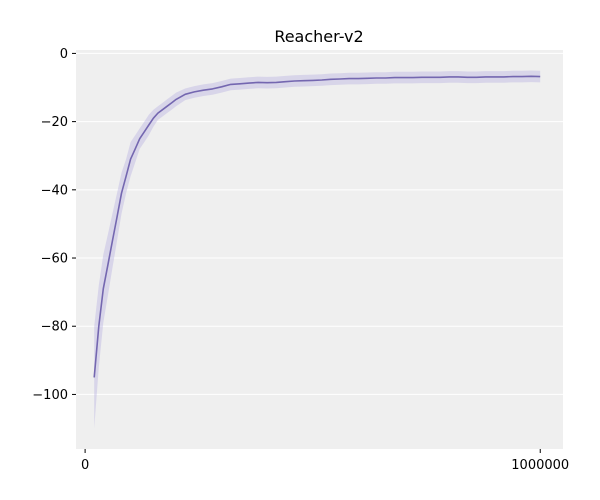 The width and height of the screenshot is (600, 500). What do you see at coordinates (318, 36) in the screenshot?
I see `chart-title: Reacher-v2` at bounding box center [318, 36].